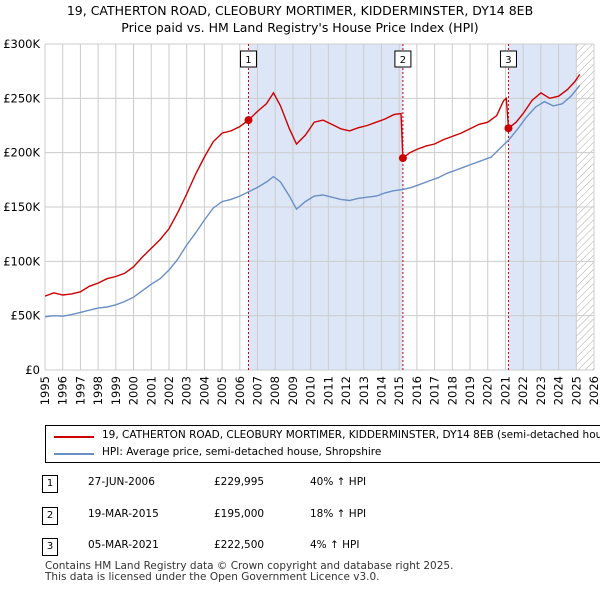  Describe the element at coordinates (240, 390) in the screenshot. I see `x-tick-label: 2006` at that location.